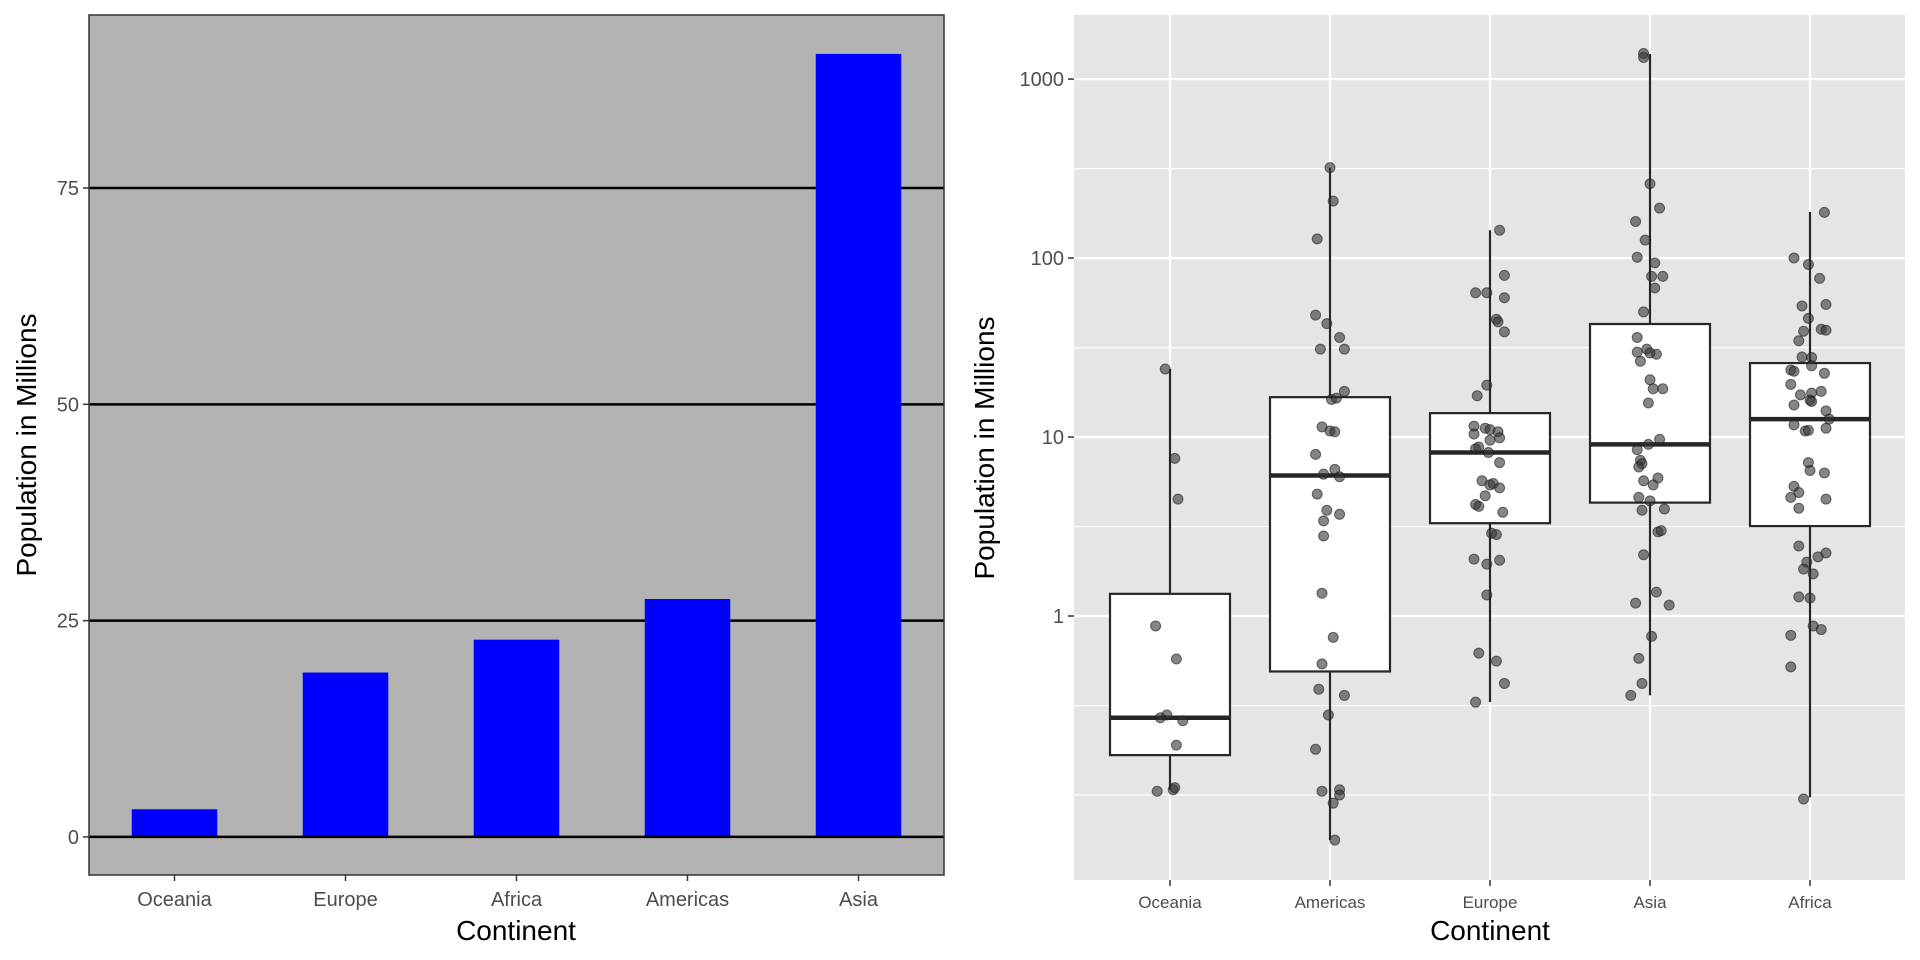  Describe the element at coordinates (68, 189) in the screenshot. I see `left-y-tick-label: 75` at that location.